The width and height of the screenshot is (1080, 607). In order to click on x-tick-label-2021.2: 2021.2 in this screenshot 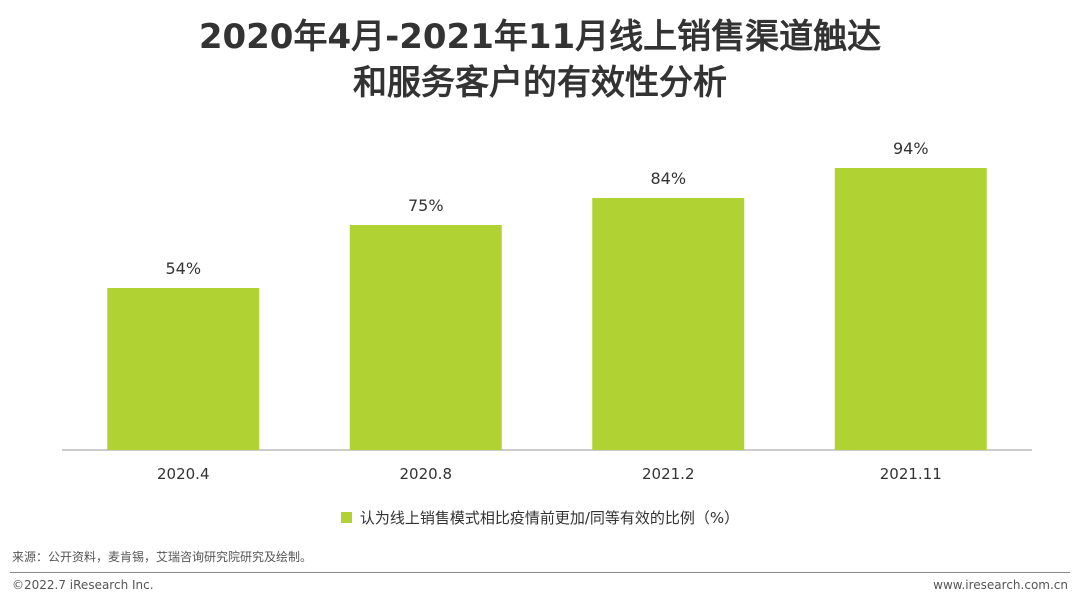, I will do `click(668, 474)`.